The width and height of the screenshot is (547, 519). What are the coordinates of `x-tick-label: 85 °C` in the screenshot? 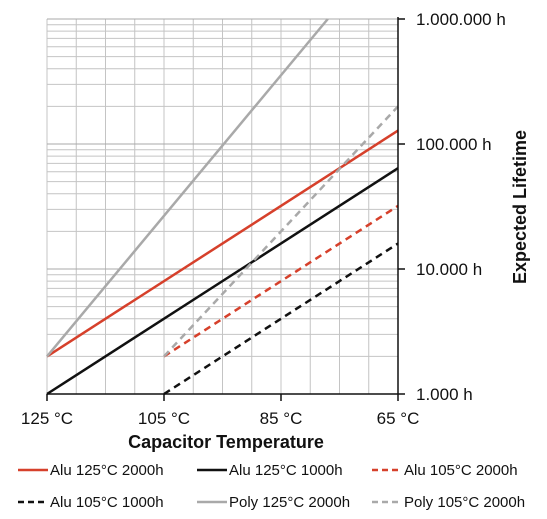 It's located at (281, 418).